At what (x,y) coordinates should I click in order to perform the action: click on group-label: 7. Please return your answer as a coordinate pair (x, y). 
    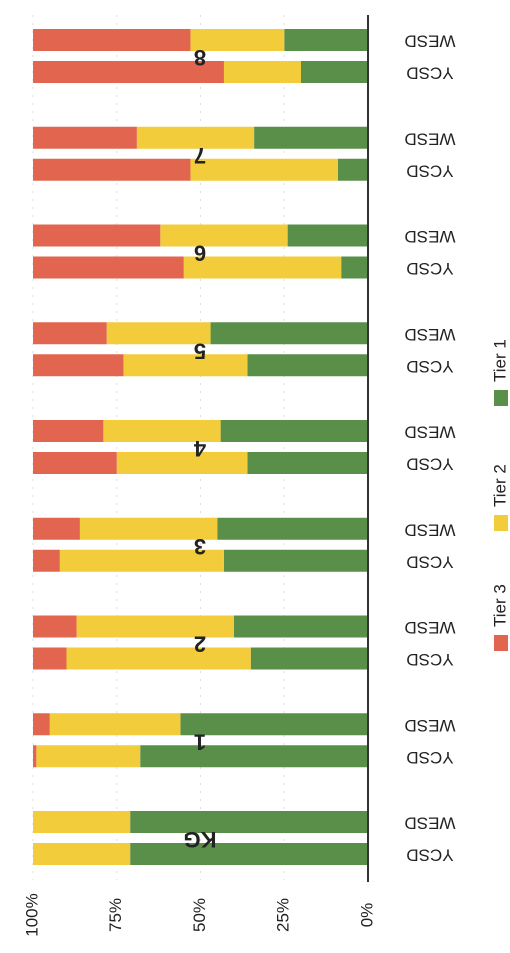
    Looking at the image, I should click on (200, 155).